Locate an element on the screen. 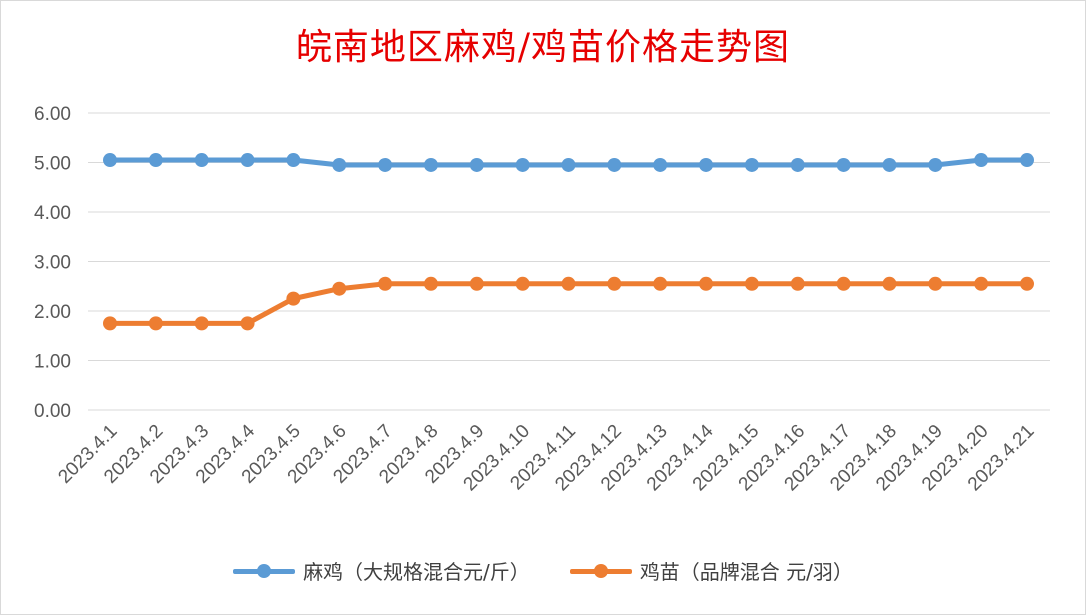 This screenshot has height=615, width=1086. y-tick-label: 1.00 is located at coordinates (52, 362).